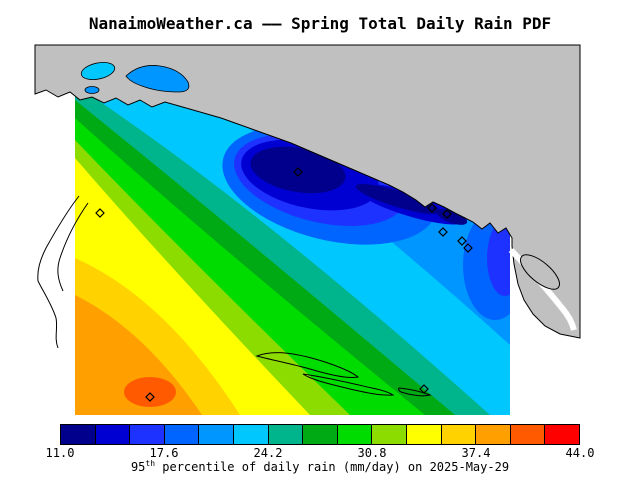 The height and width of the screenshot is (480, 640). I want to click on caption-superscript: th, so click(150, 463).